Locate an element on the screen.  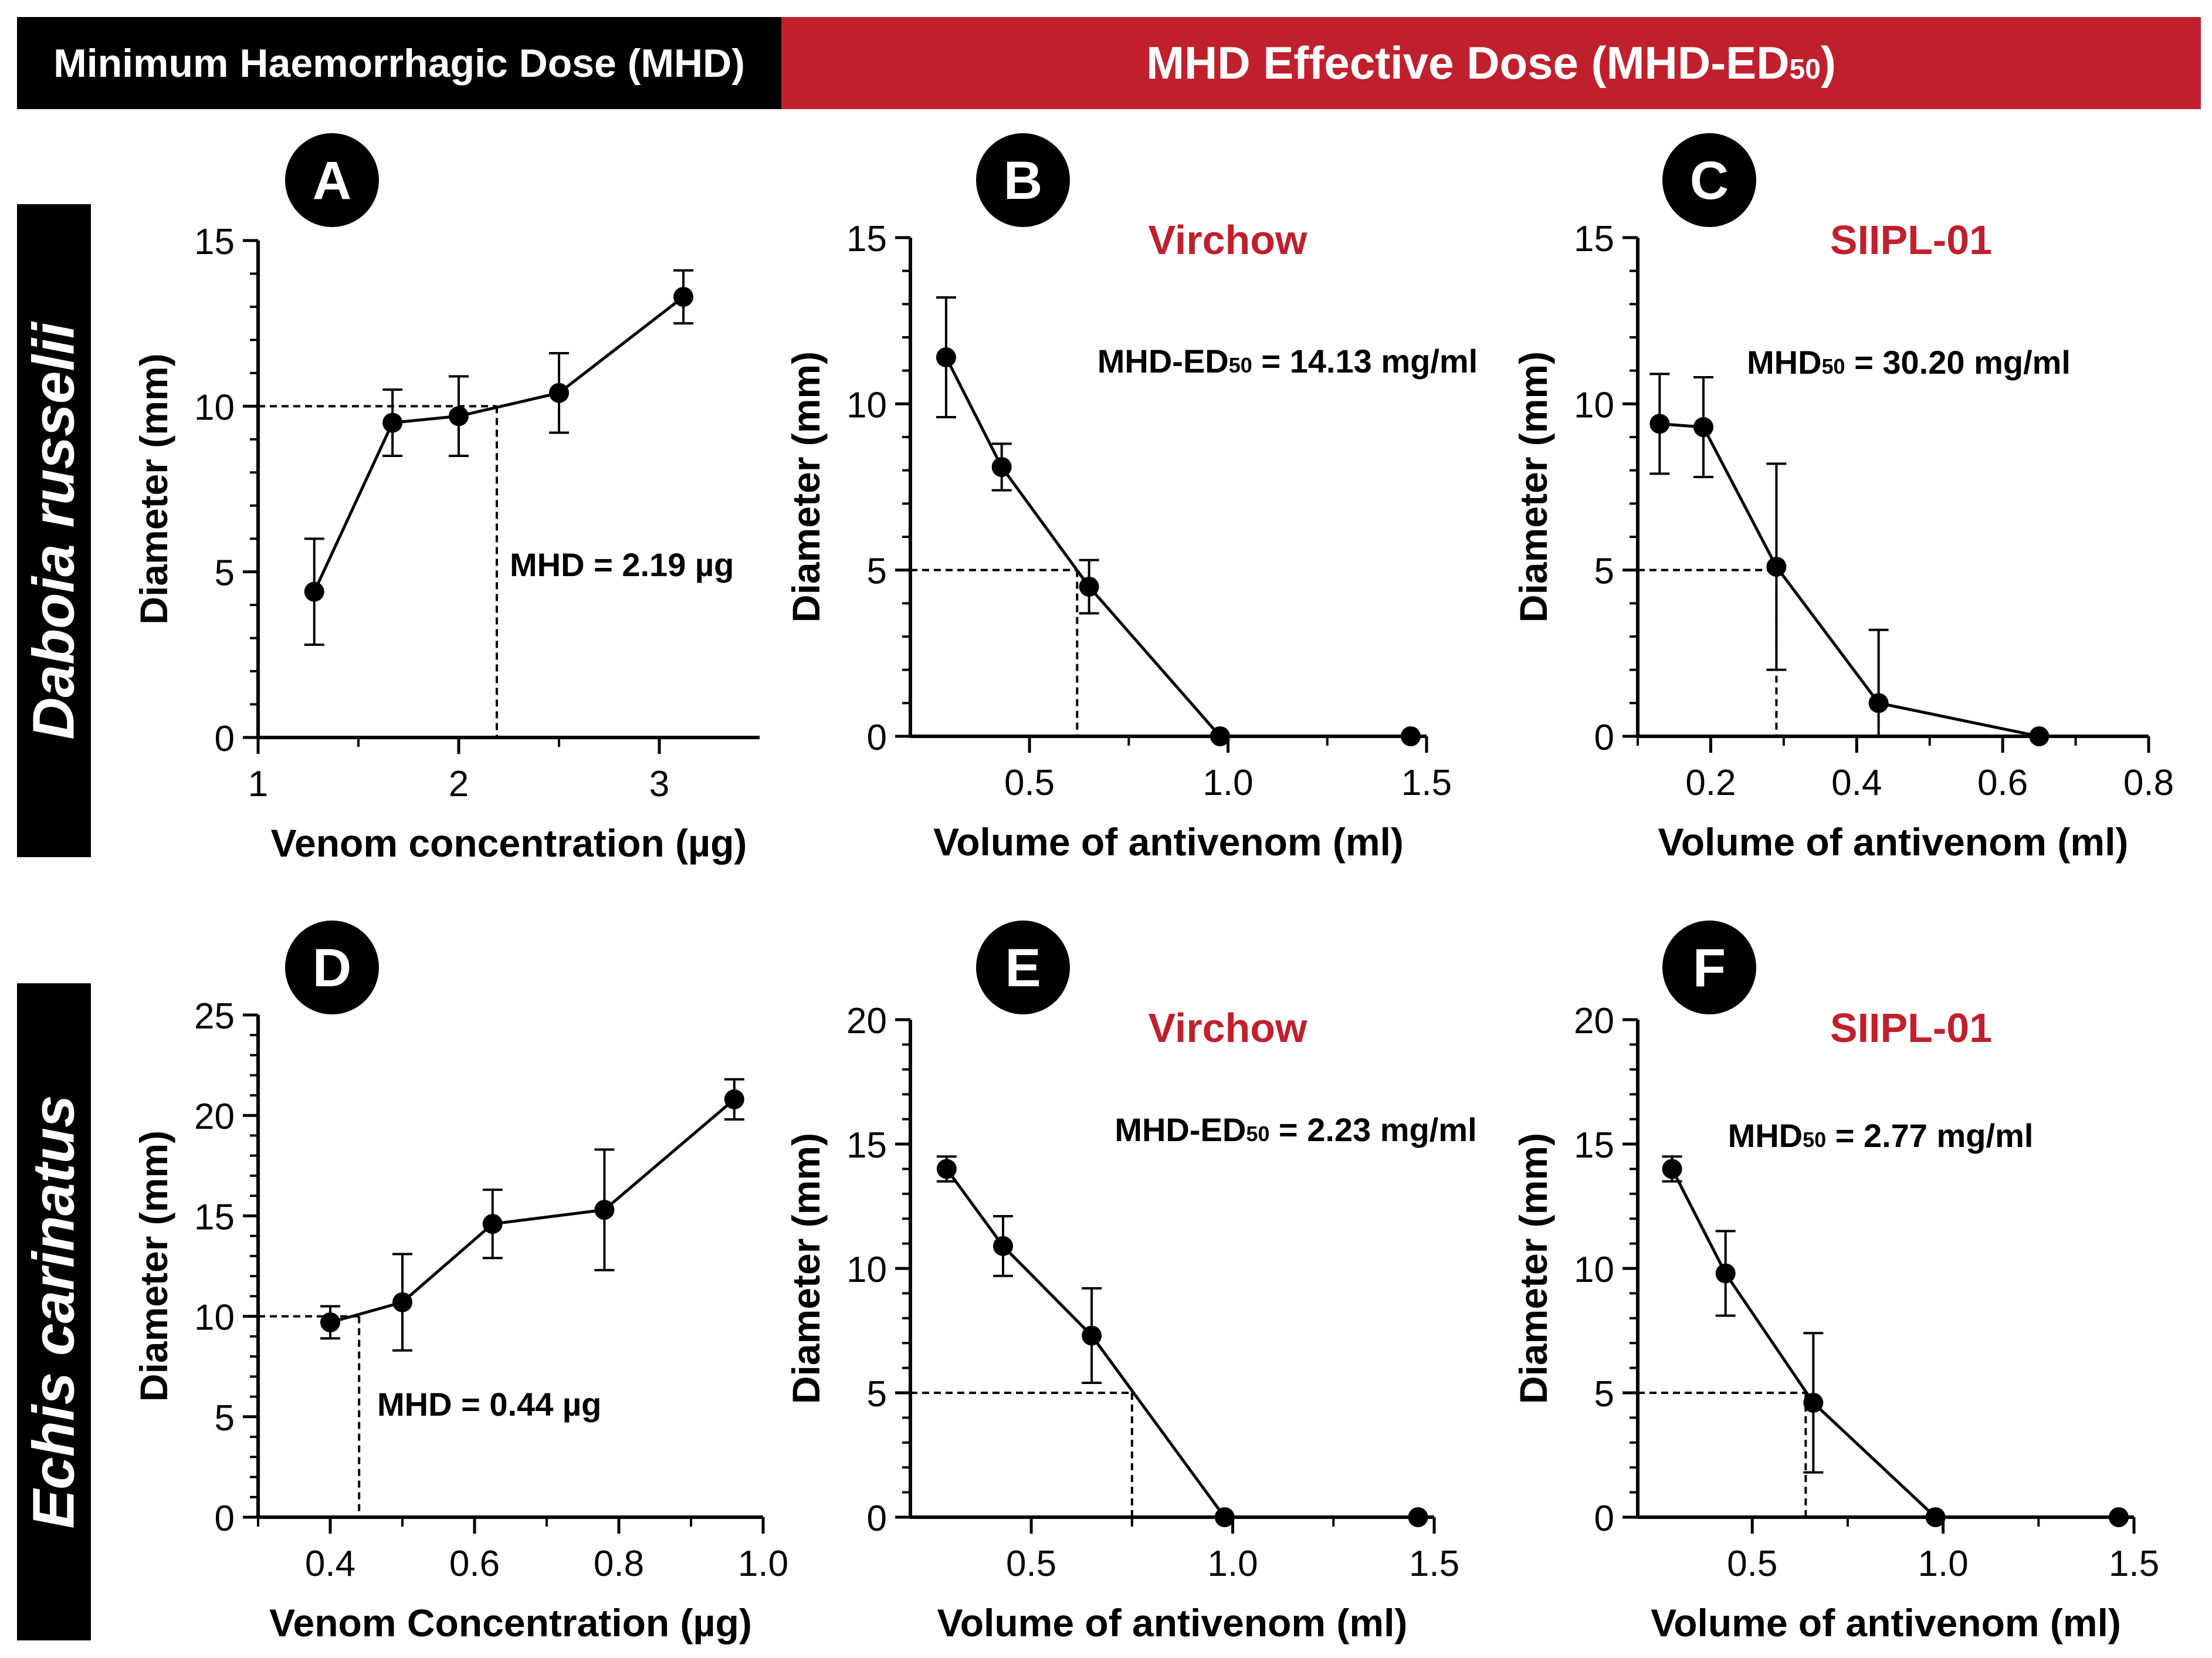
x-tick-label: 0.5 is located at coordinates (1031, 1564).